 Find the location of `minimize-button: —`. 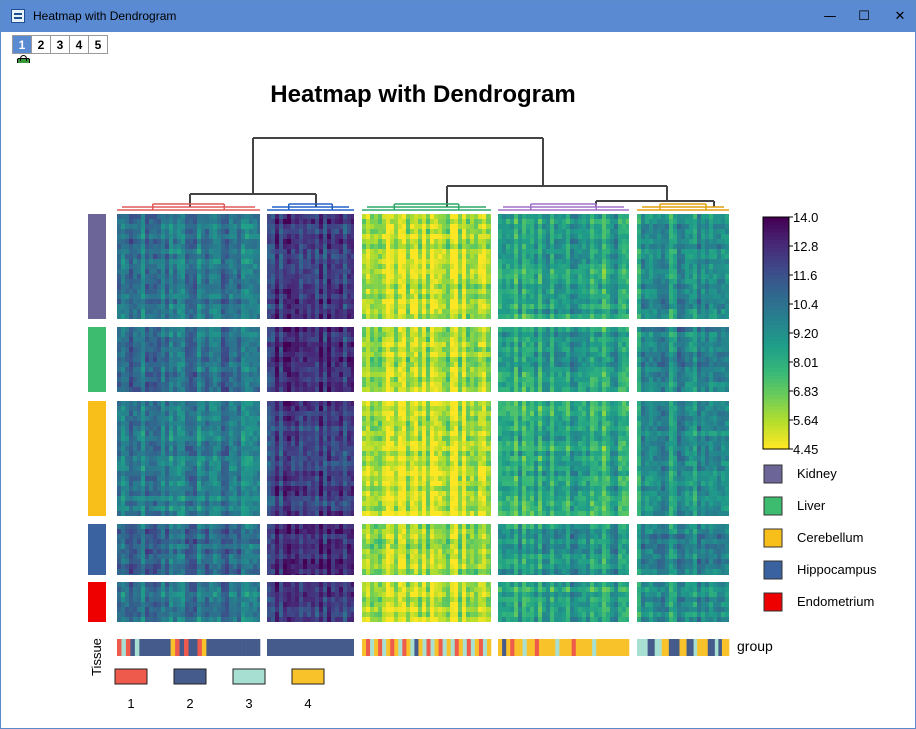

minimize-button: — is located at coordinates (830, 16).